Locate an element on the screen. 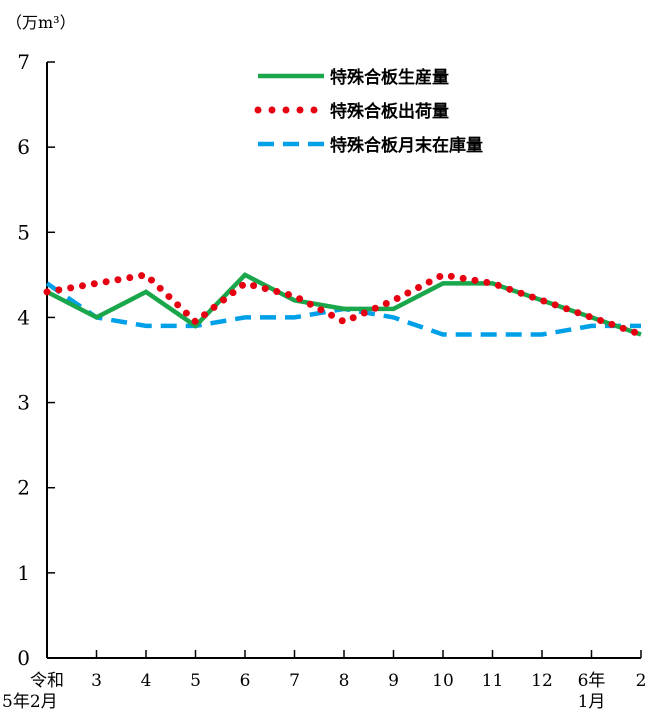  x-tick-label: 12 is located at coordinates (542, 681).